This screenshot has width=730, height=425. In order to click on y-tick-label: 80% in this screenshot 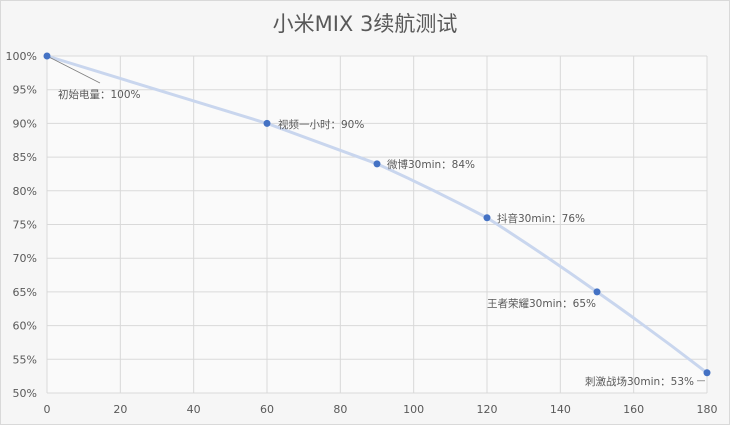, I will do `click(25, 191)`.